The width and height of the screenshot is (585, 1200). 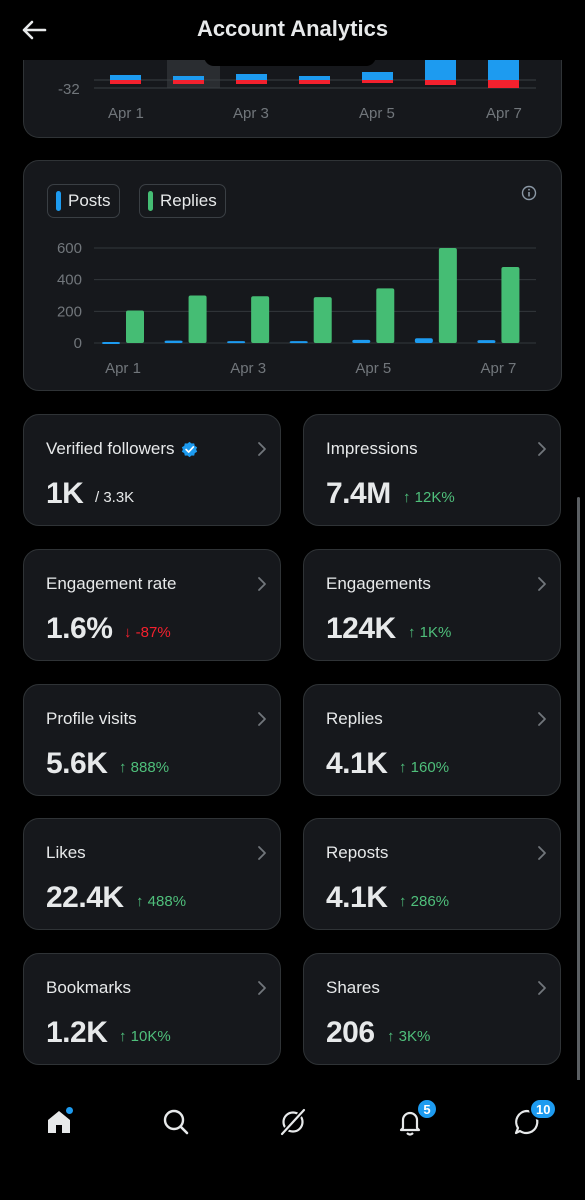 What do you see at coordinates (543, 1109) in the screenshot?
I see `messages-badge: 10` at bounding box center [543, 1109].